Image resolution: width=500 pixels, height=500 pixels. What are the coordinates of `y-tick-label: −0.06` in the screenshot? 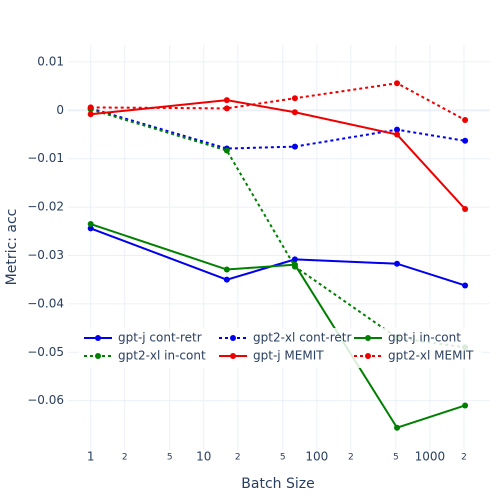 It's located at (45, 400).